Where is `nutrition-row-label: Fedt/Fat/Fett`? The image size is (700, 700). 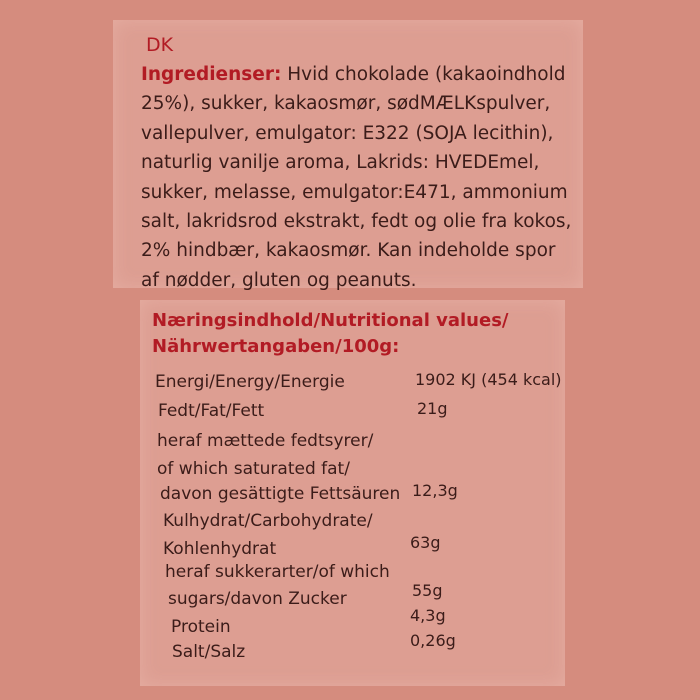 nutrition-row-label: Fedt/Fat/Fett is located at coordinates (211, 411).